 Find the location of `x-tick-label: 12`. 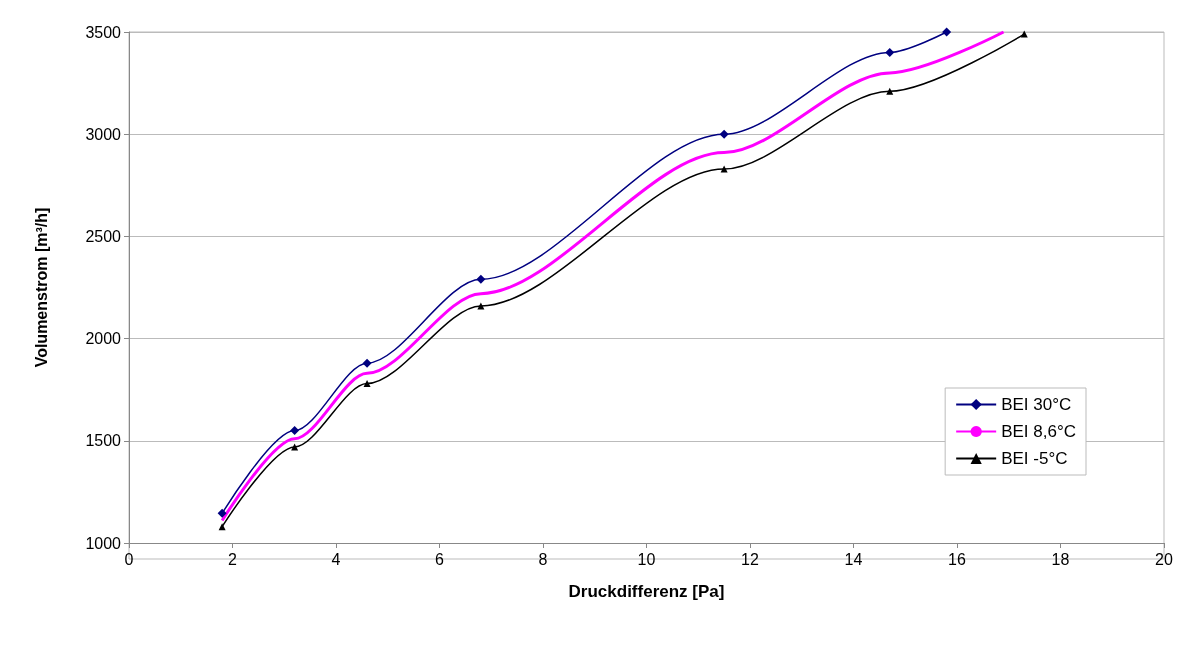

x-tick-label: 12 is located at coordinates (750, 559).